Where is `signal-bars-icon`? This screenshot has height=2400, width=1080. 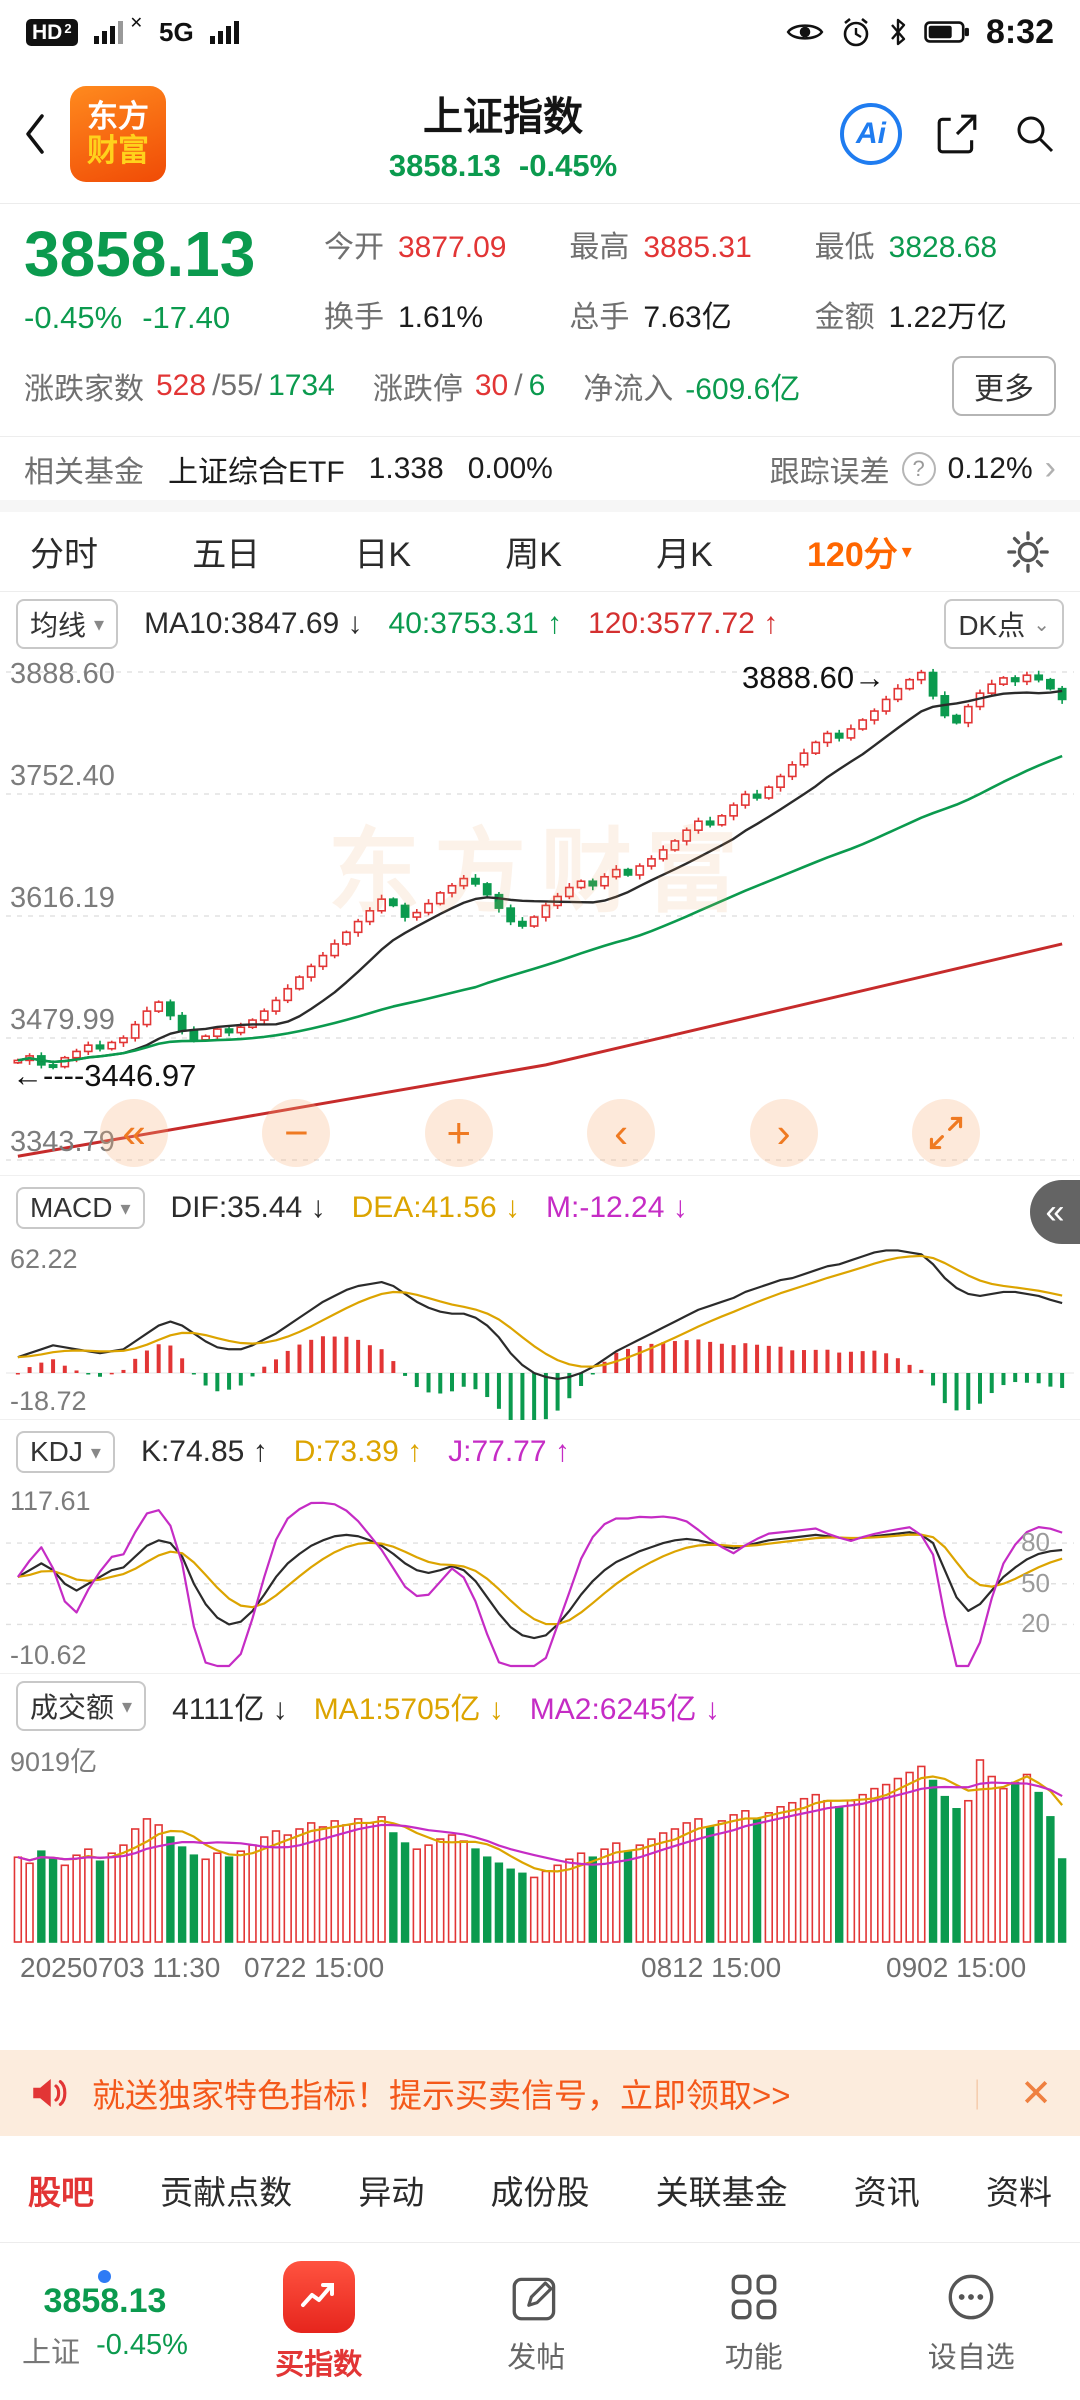 signal-bars-icon is located at coordinates (108, 32).